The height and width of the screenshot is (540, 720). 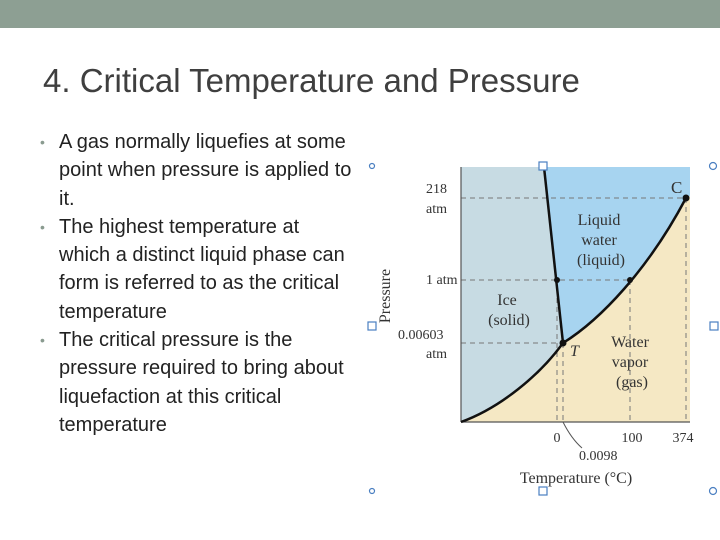 I want to click on x-axis-title: Temperature (°C), so click(x=576, y=478).